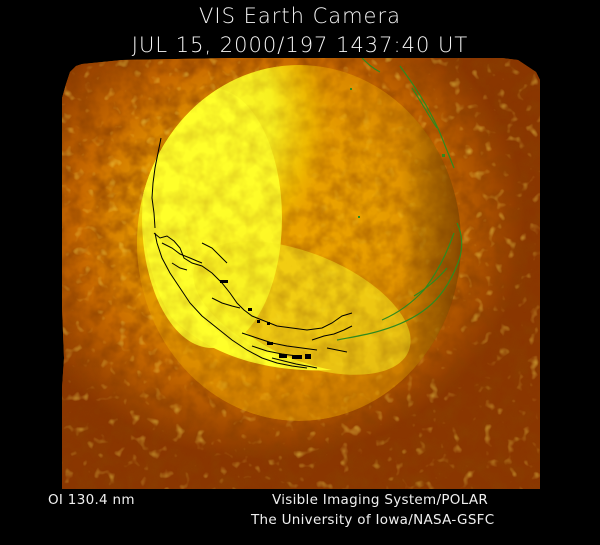  I want to click on image-title: VIS Earth Camera, so click(300, 16).